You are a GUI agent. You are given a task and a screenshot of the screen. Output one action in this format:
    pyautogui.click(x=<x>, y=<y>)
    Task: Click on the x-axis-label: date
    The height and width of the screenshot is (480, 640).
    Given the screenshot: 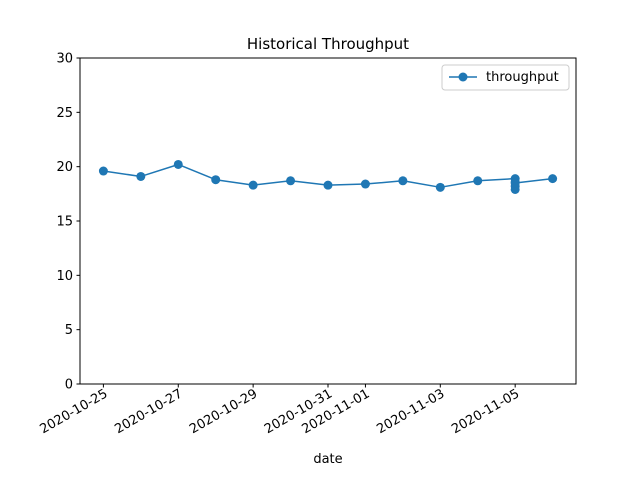 What is the action you would take?
    pyautogui.click(x=327, y=459)
    